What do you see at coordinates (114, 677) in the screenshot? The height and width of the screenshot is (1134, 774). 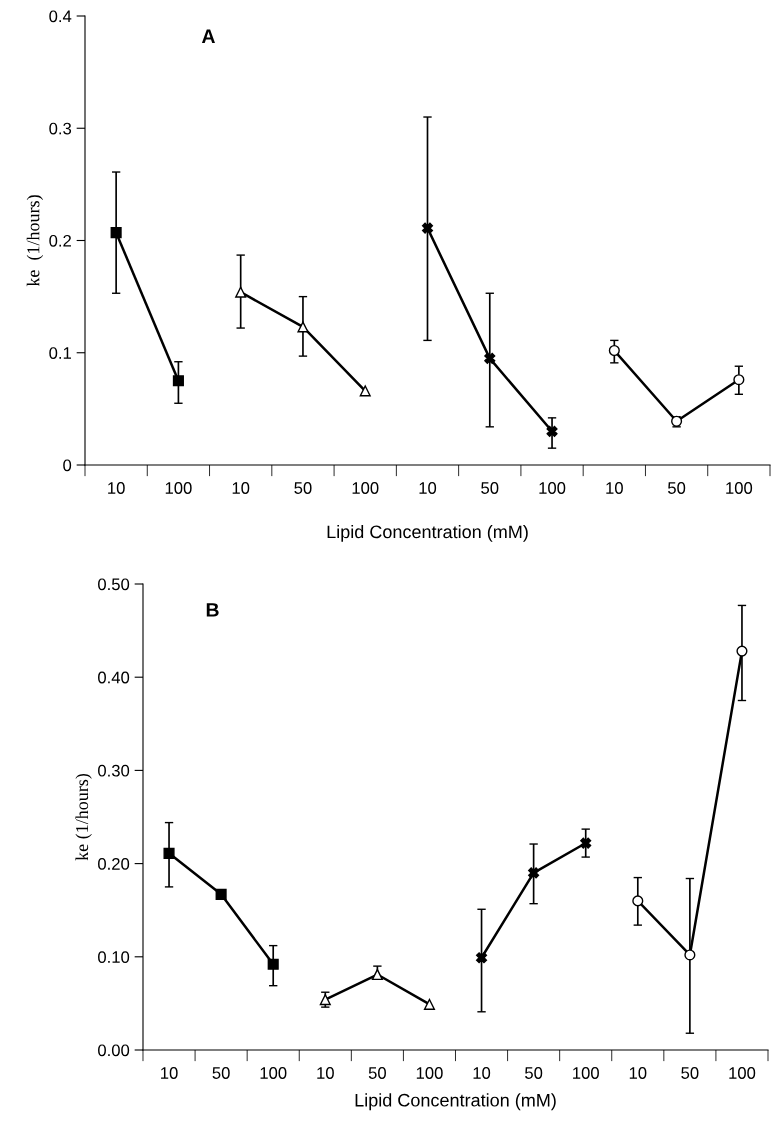 I see `y-tick-label: 0.40` at bounding box center [114, 677].